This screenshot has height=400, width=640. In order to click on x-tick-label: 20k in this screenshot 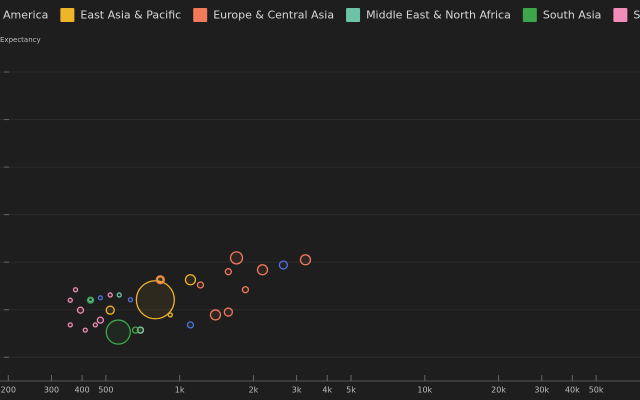, I will do `click(498, 390)`.